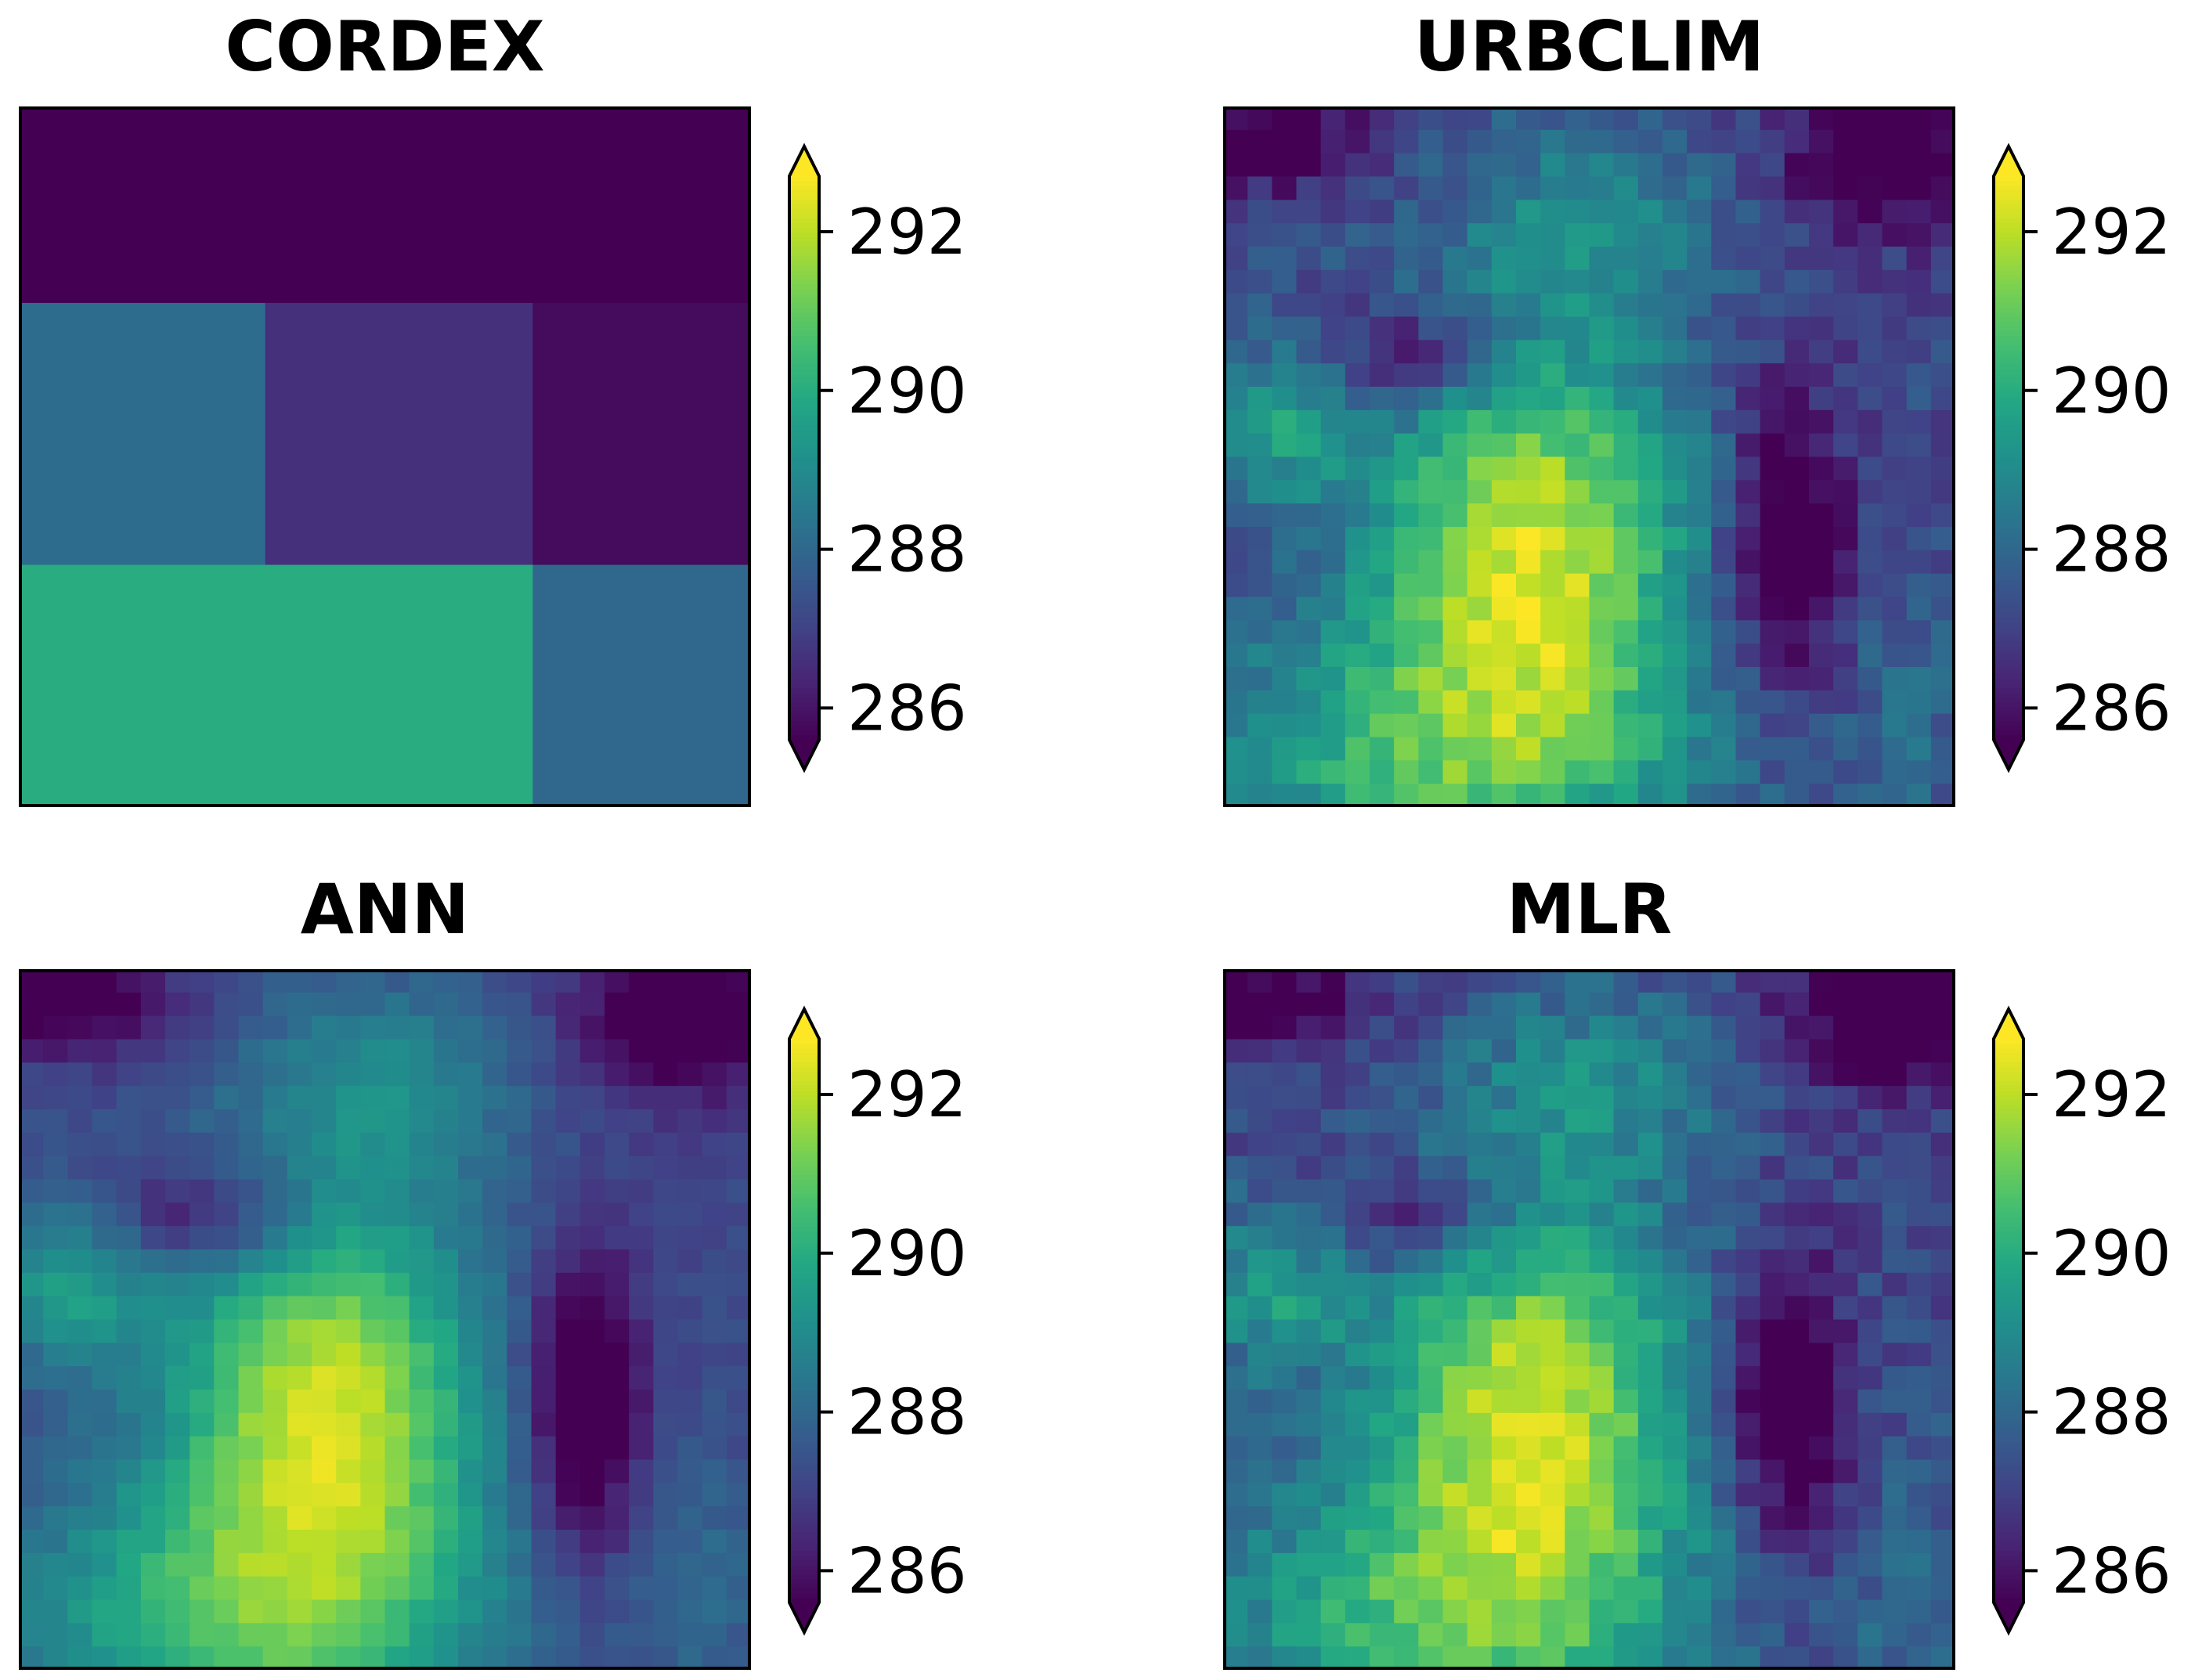  Describe the element at coordinates (1589, 909) in the screenshot. I see `panel-title: MLR` at that location.